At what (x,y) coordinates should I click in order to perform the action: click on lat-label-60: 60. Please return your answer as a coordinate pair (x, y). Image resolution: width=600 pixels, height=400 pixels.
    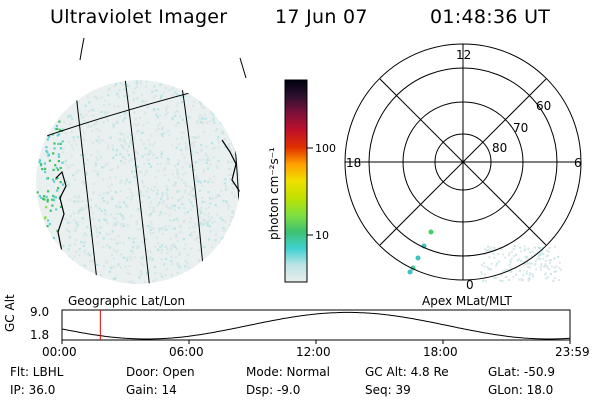
    Looking at the image, I should click on (543, 106).